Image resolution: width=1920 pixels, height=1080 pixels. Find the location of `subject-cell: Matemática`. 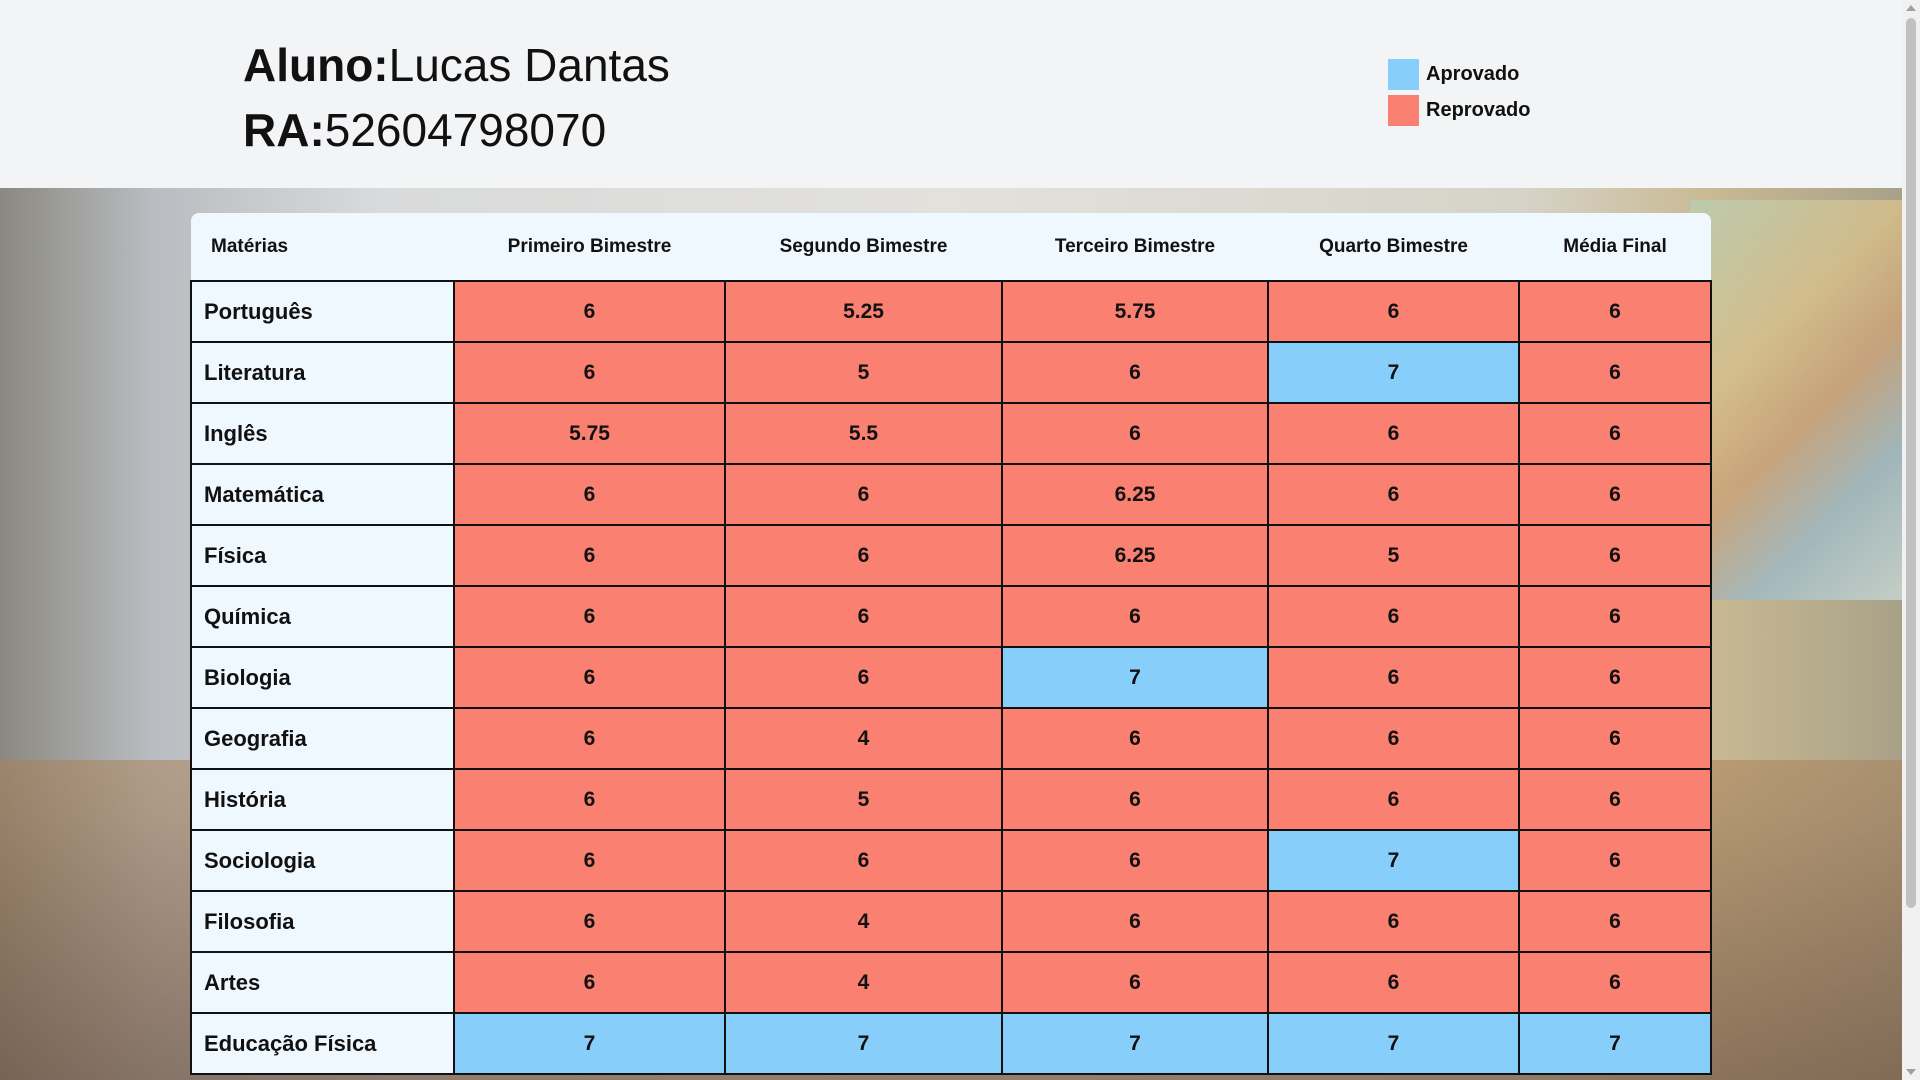

subject-cell: Matemática is located at coordinates (322, 494).